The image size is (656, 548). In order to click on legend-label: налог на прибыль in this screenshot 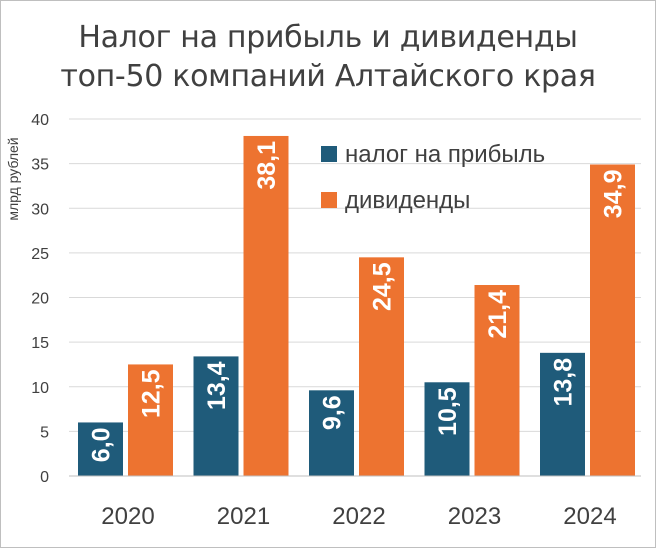, I will do `click(445, 154)`.